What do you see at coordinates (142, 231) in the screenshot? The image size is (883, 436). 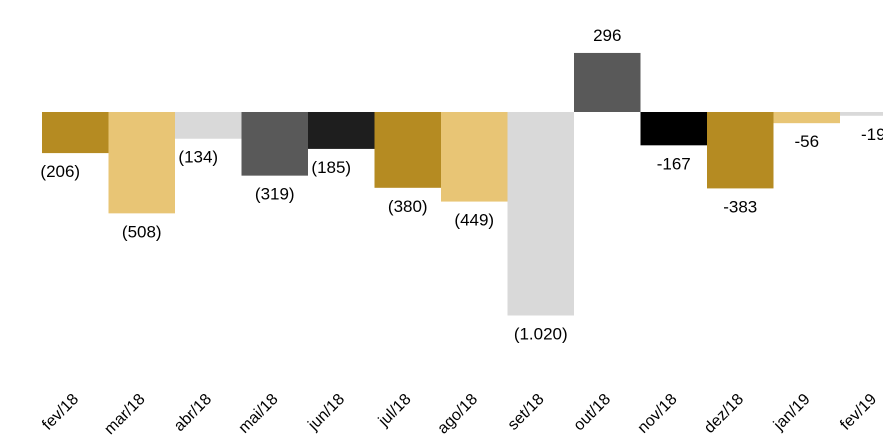 I see `data-label: (508)` at bounding box center [142, 231].